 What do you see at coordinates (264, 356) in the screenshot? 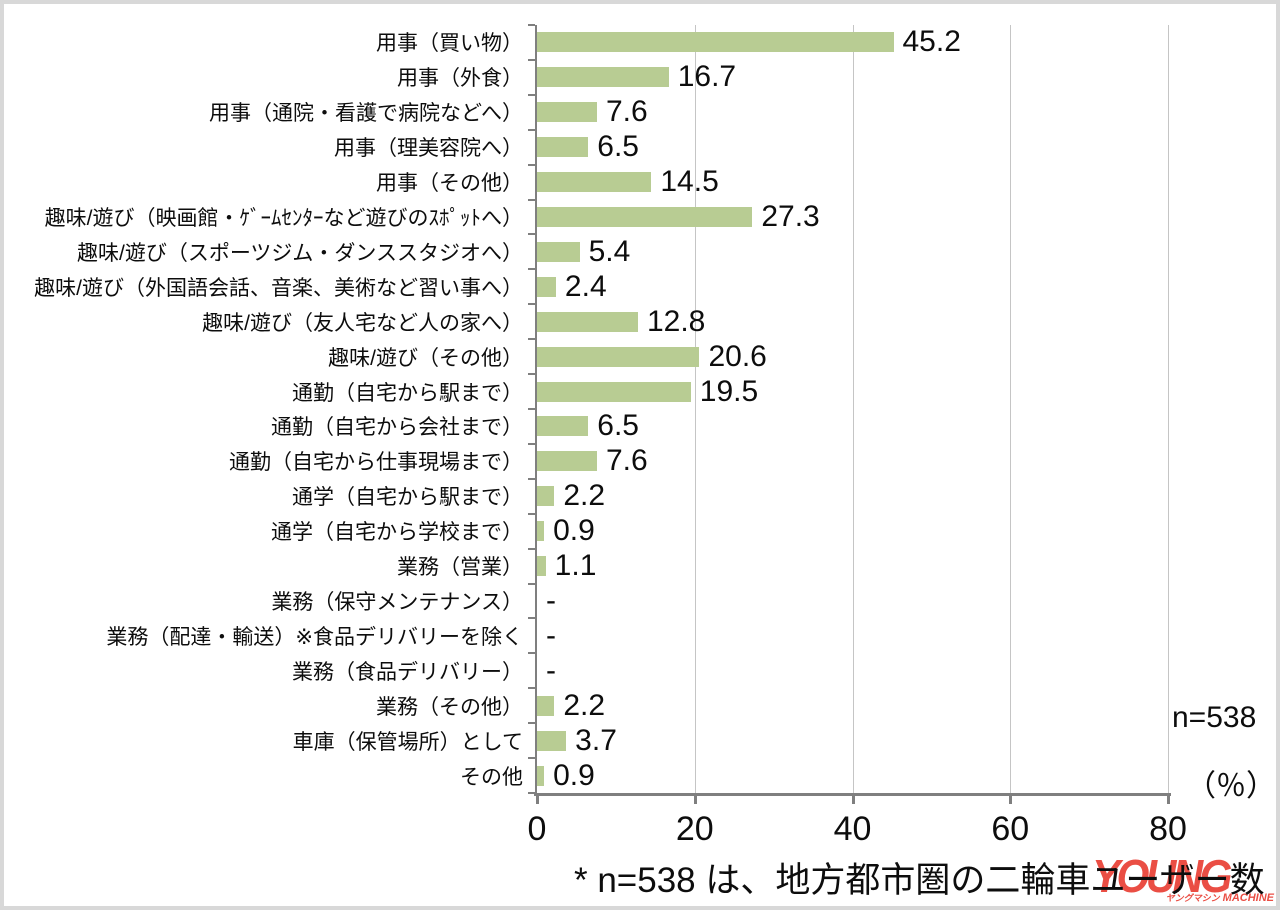
I see `category-label: 趣味/遊び（その他）` at bounding box center [264, 356].